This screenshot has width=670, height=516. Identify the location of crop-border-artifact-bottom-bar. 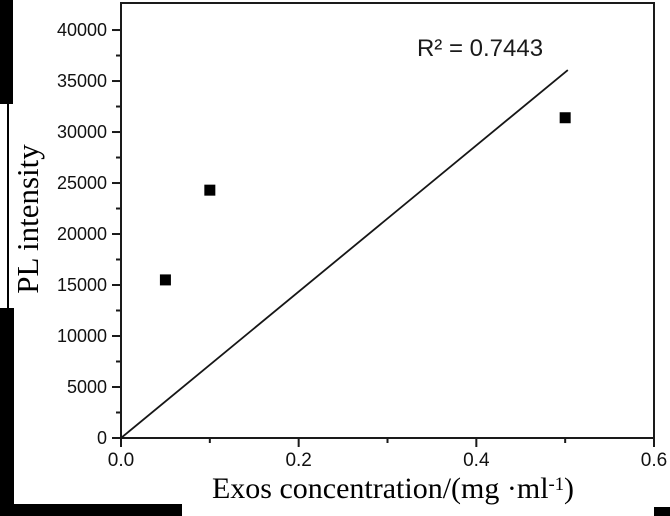
(91, 510).